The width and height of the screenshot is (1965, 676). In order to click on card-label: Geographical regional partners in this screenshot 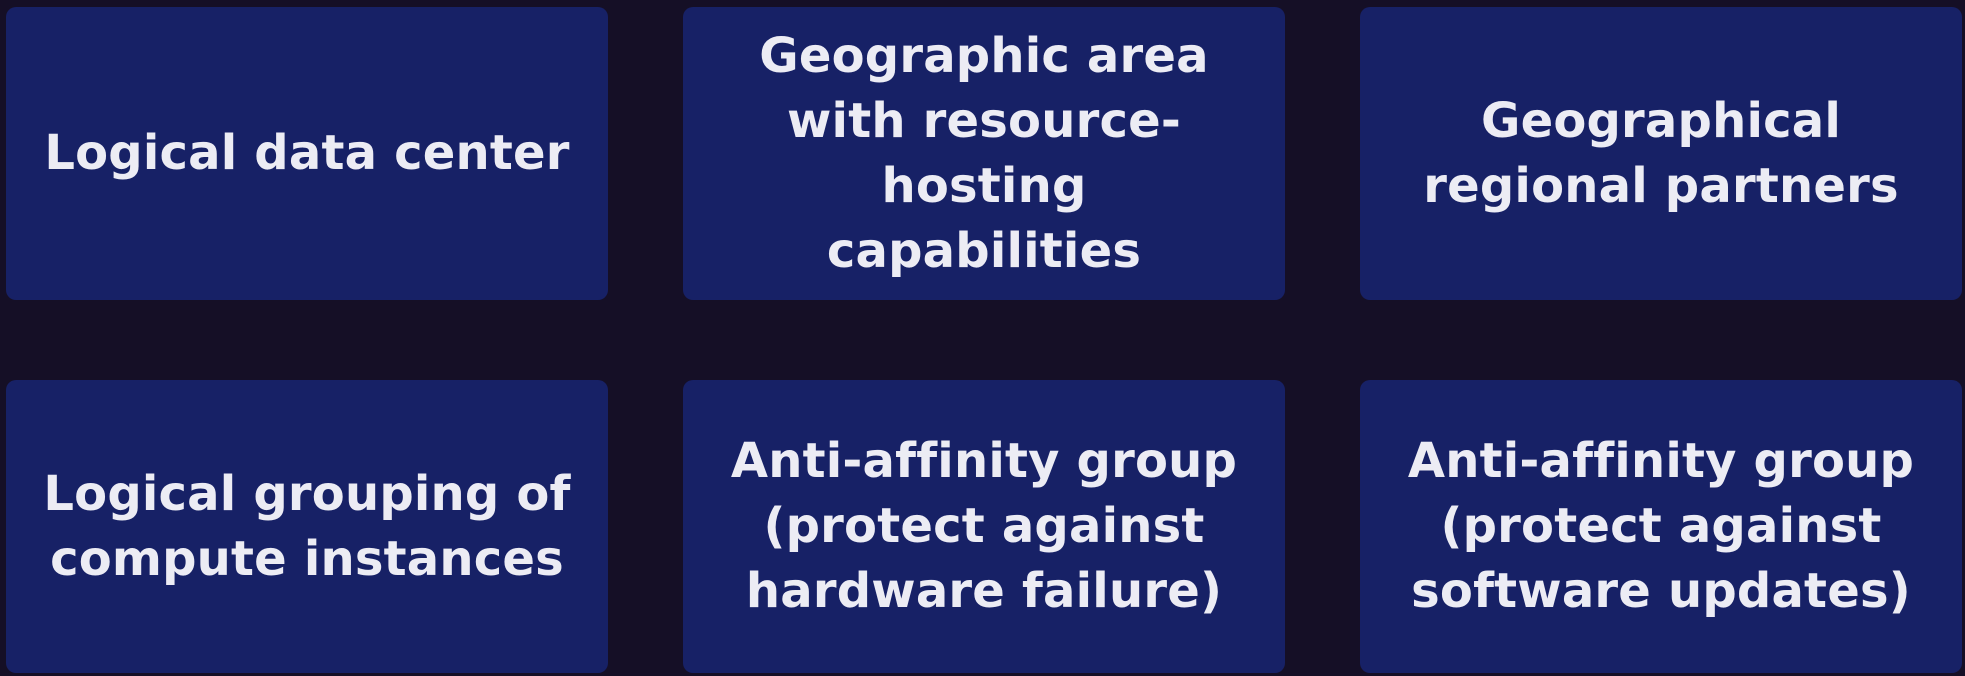, I will do `click(1661, 153)`.